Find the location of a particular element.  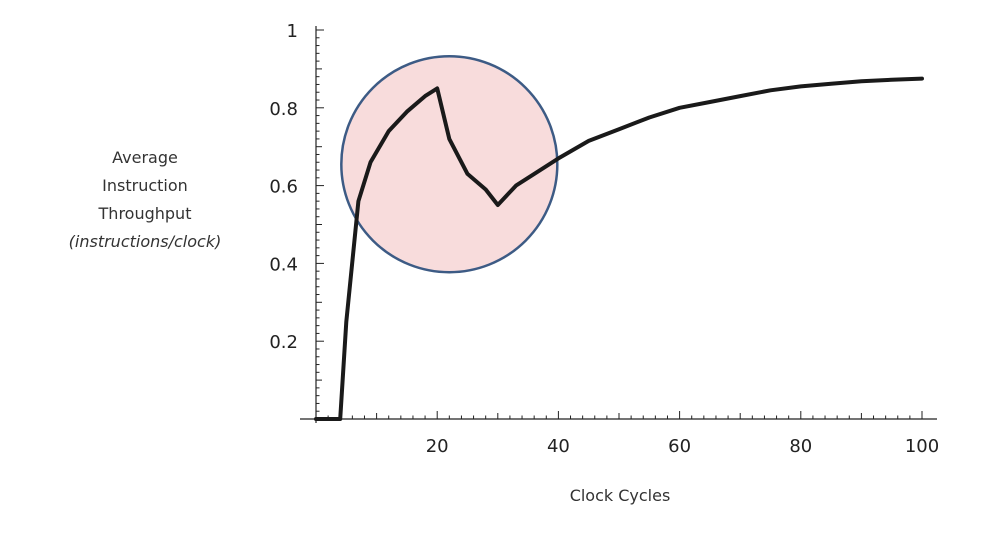

y-tick-label: 0.8 is located at coordinates (283, 109).